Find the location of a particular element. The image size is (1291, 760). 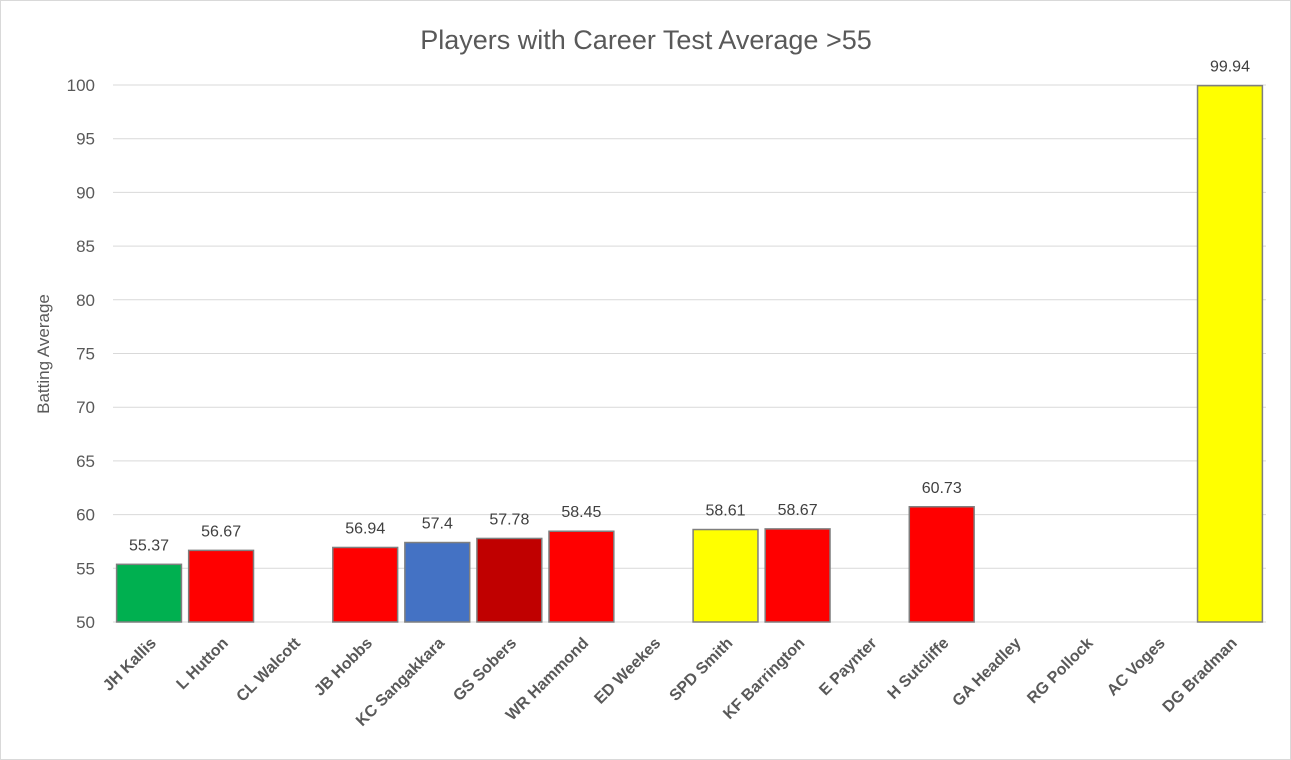

x-tick-label: H Sutcliffe is located at coordinates (919, 669).